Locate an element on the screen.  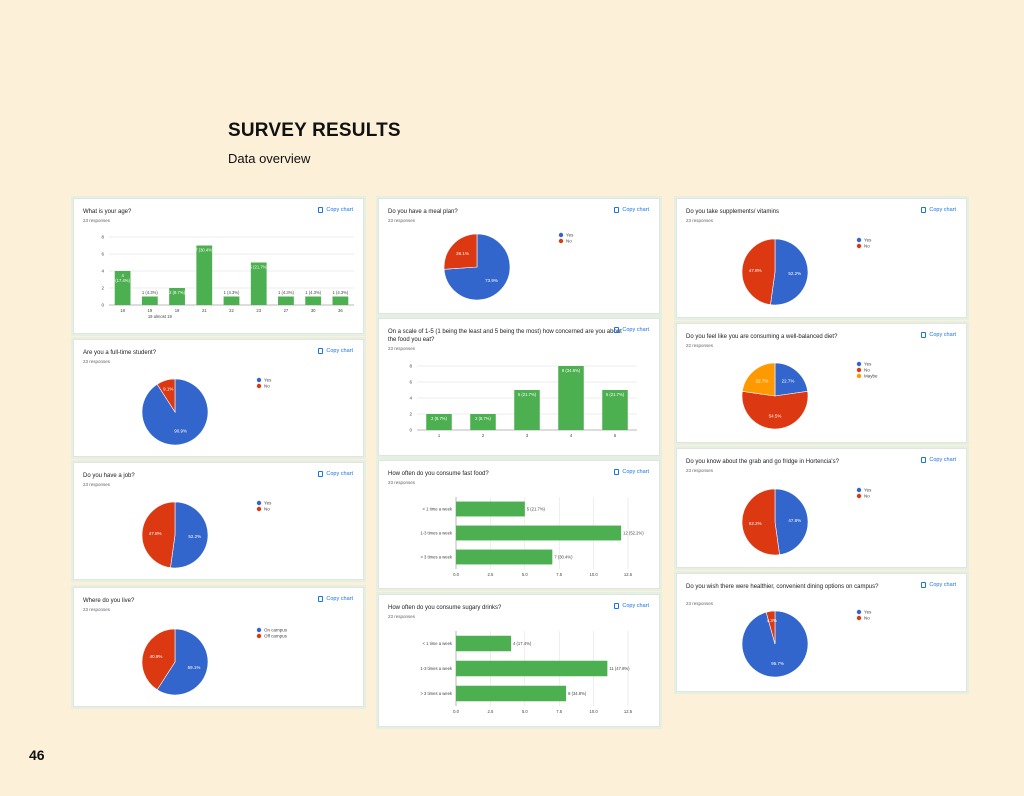
legend-label: Maybe is located at coordinates (871, 376).